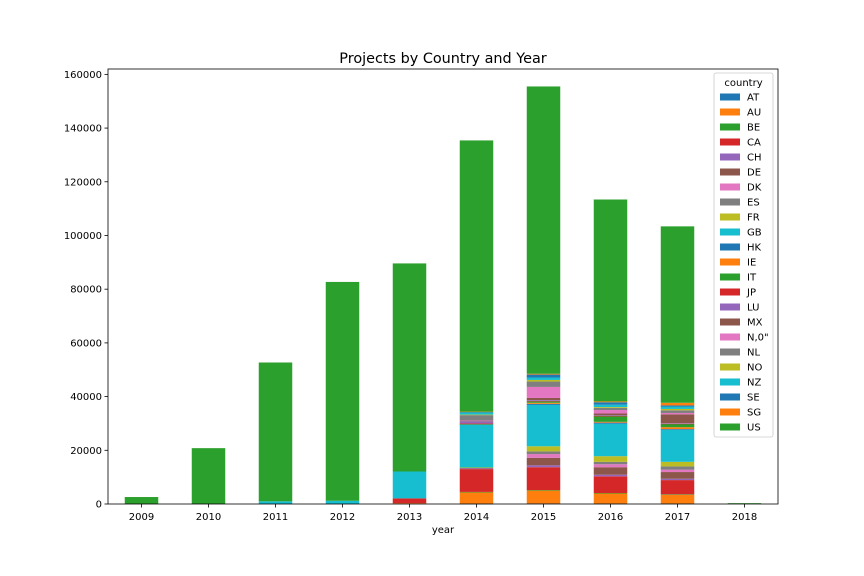  Describe the element at coordinates (543, 392) in the screenshot. I see `bar-segment-2015-N0` at that location.